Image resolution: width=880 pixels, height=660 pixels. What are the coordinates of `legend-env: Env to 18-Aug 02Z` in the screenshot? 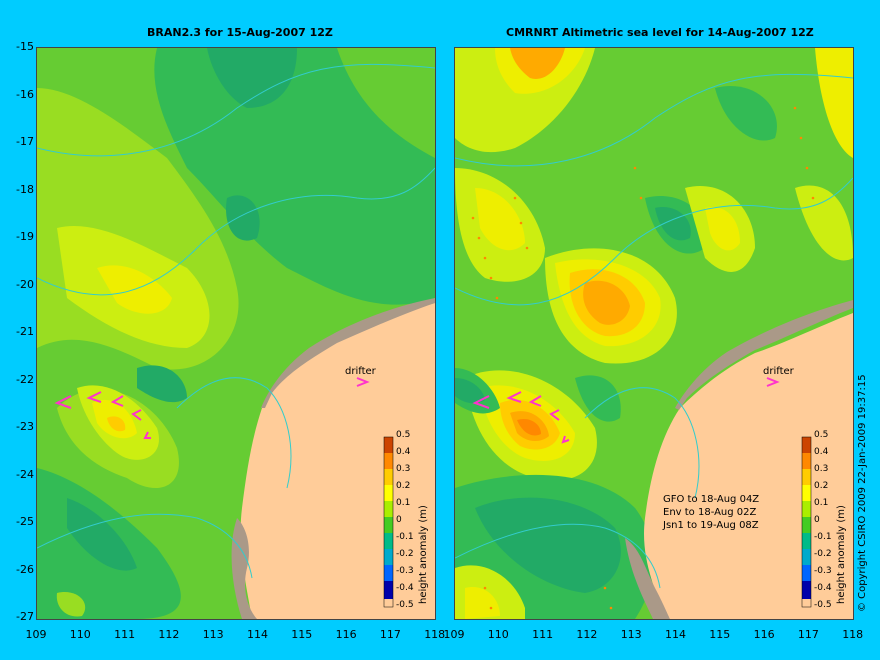 It's located at (710, 512).